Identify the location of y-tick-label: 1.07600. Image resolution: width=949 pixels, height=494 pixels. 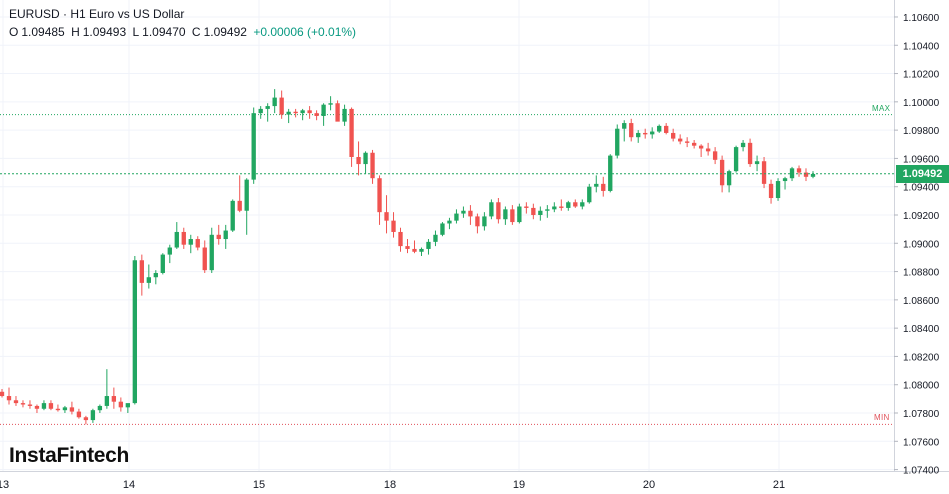
(921, 442).